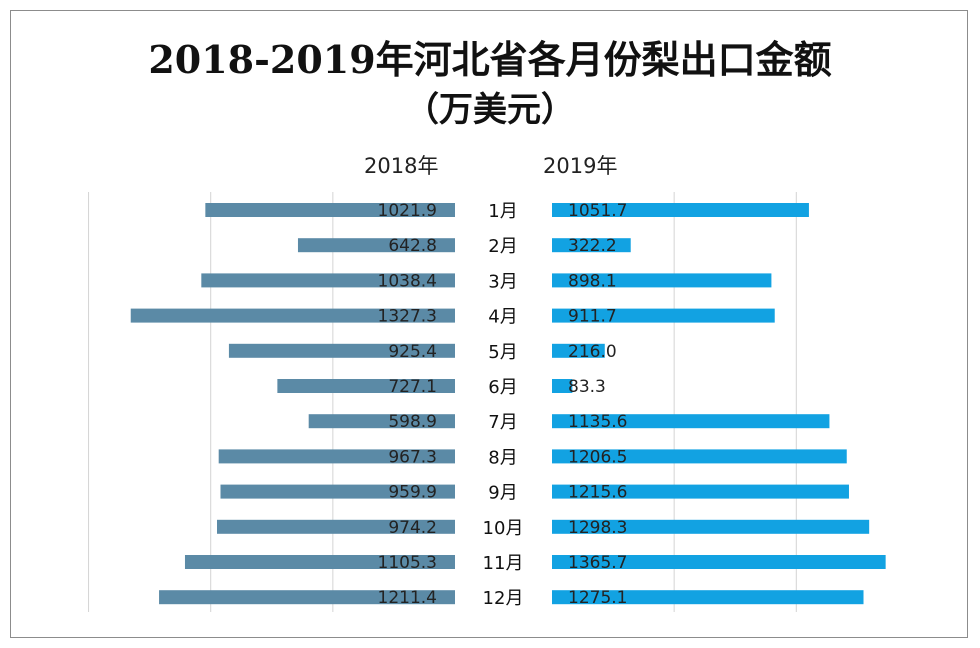  What do you see at coordinates (412, 493) in the screenshot?
I see `data-label-2018-9: 959.9` at bounding box center [412, 493].